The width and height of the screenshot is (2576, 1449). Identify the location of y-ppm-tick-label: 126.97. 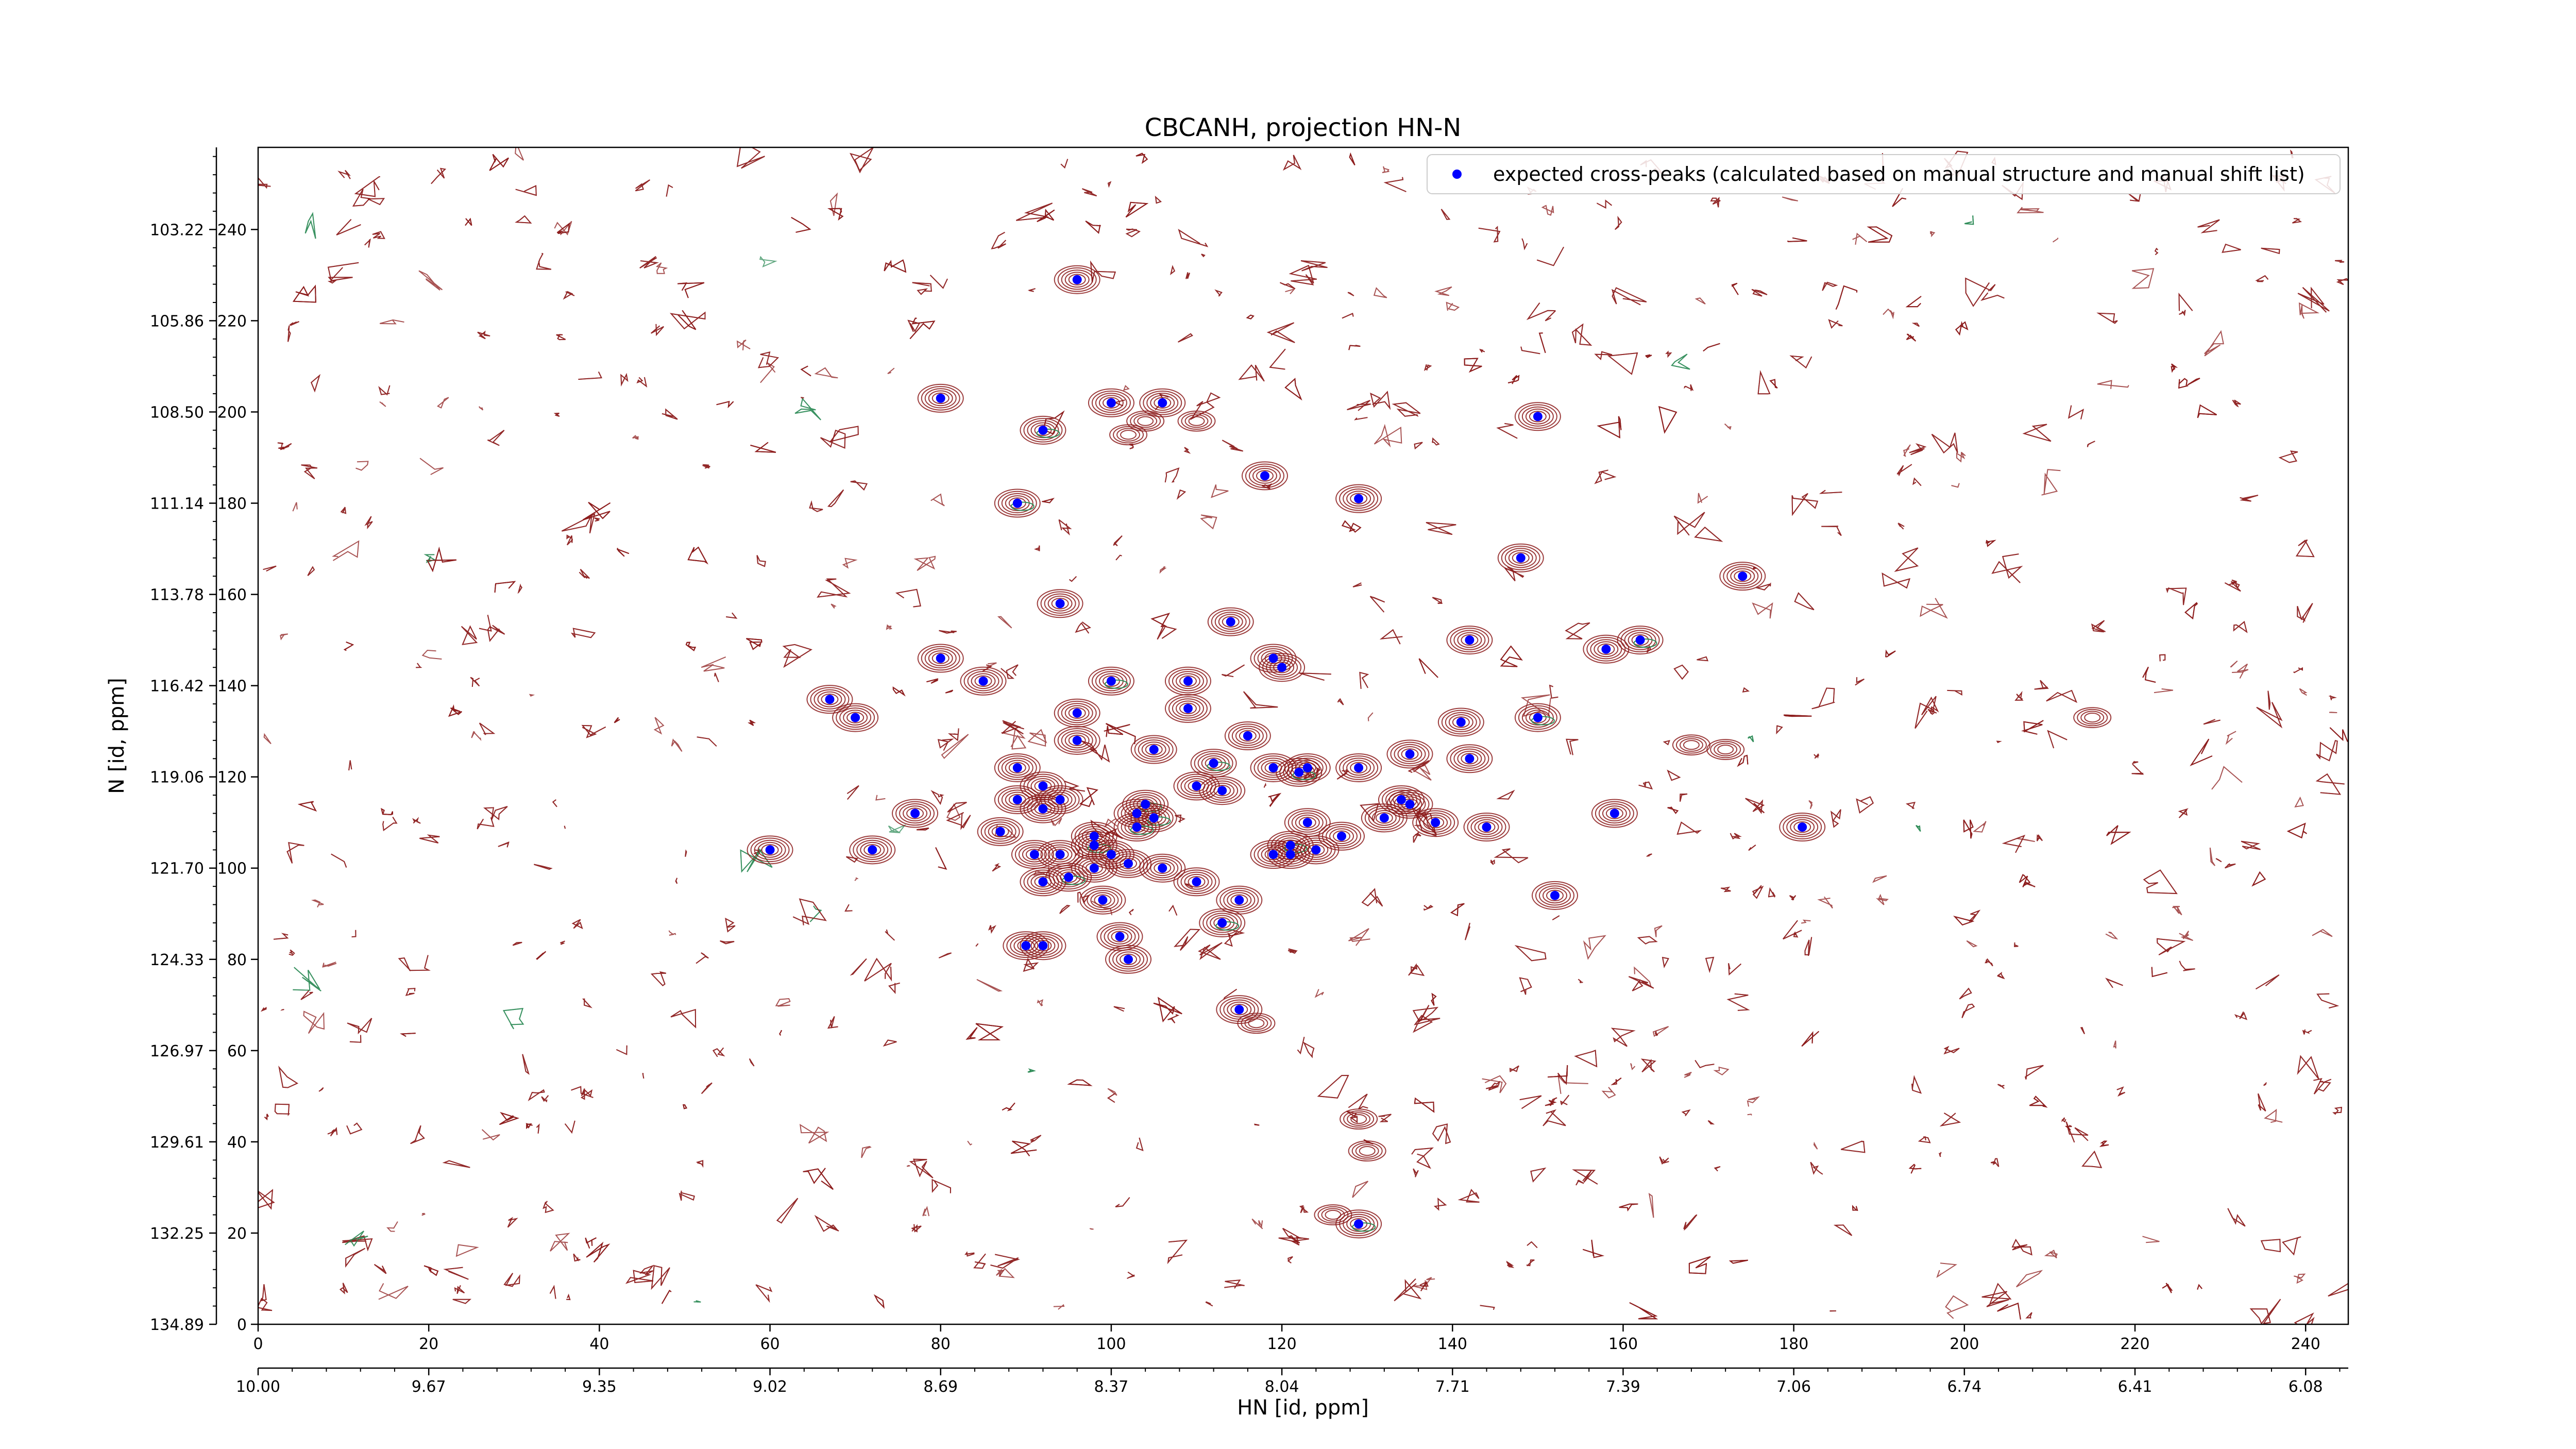
(177, 1051).